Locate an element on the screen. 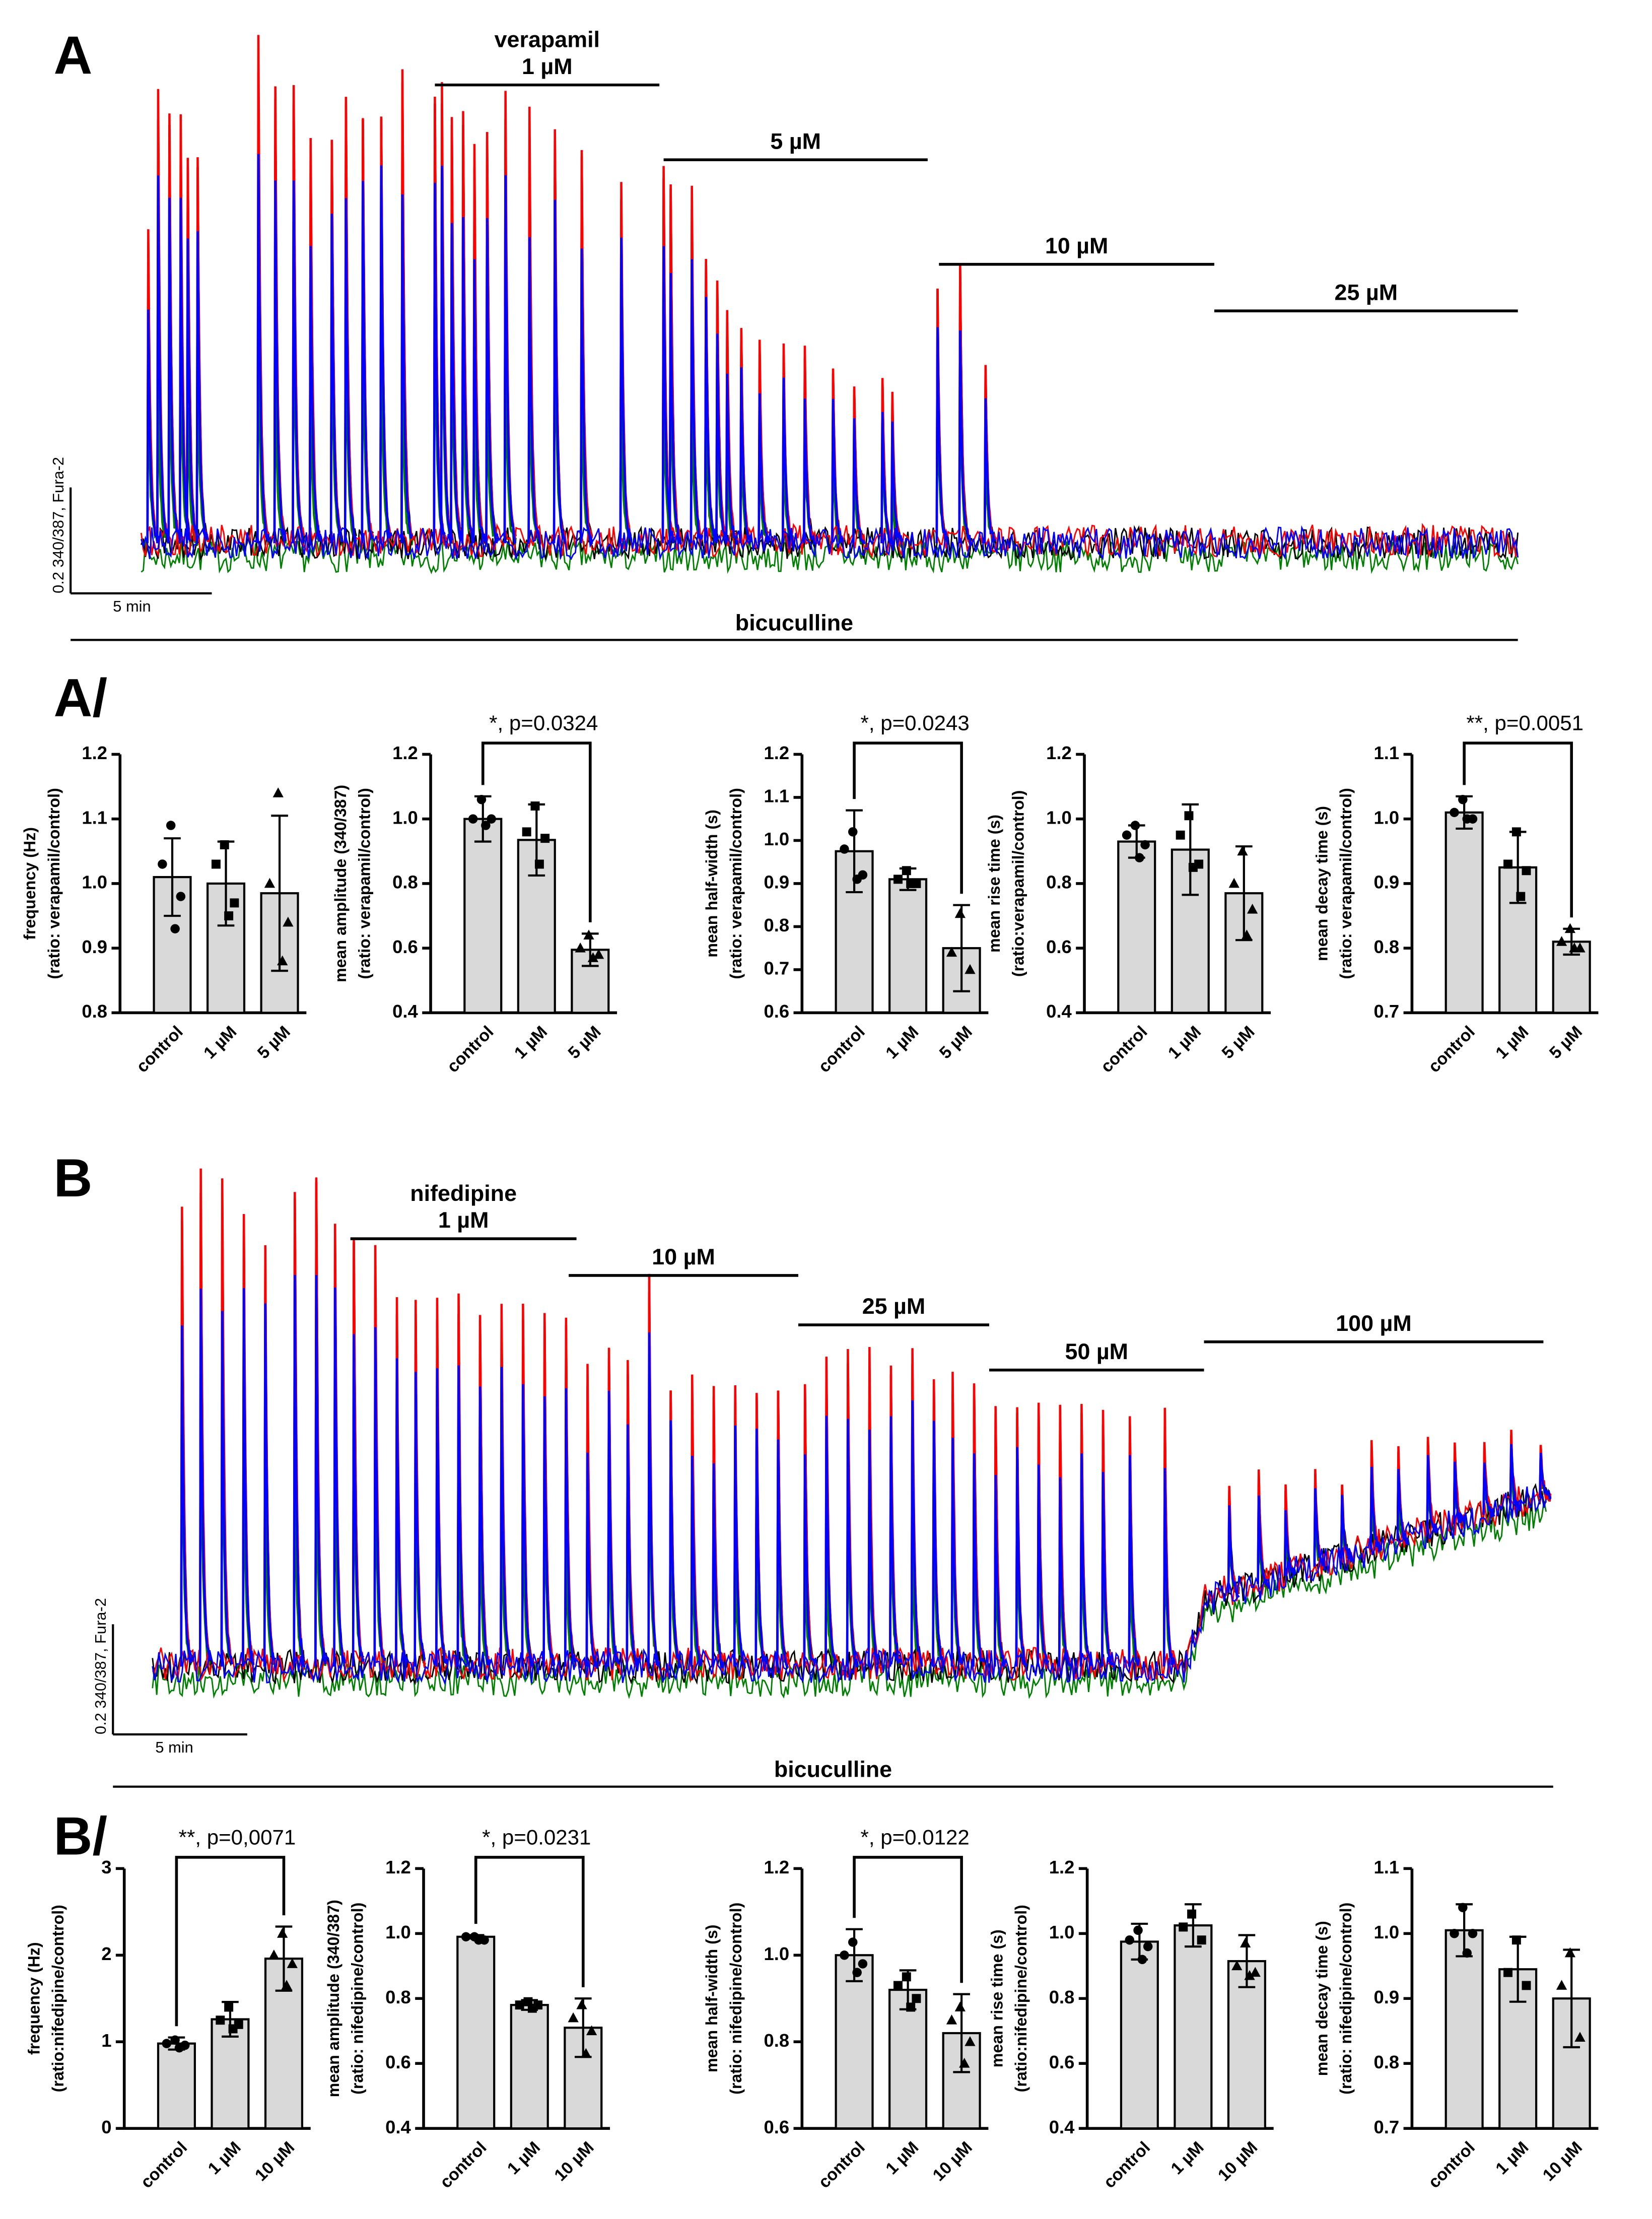 This screenshot has width=1652, height=2219. application-label: 50 µM is located at coordinates (1097, 1351).